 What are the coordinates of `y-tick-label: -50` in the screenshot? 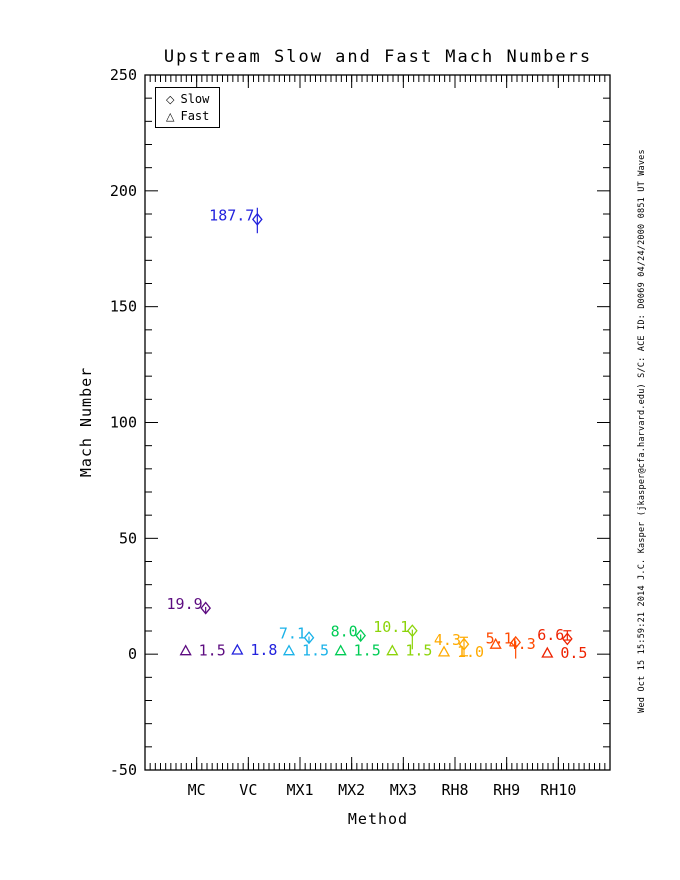 It's located at (123, 770).